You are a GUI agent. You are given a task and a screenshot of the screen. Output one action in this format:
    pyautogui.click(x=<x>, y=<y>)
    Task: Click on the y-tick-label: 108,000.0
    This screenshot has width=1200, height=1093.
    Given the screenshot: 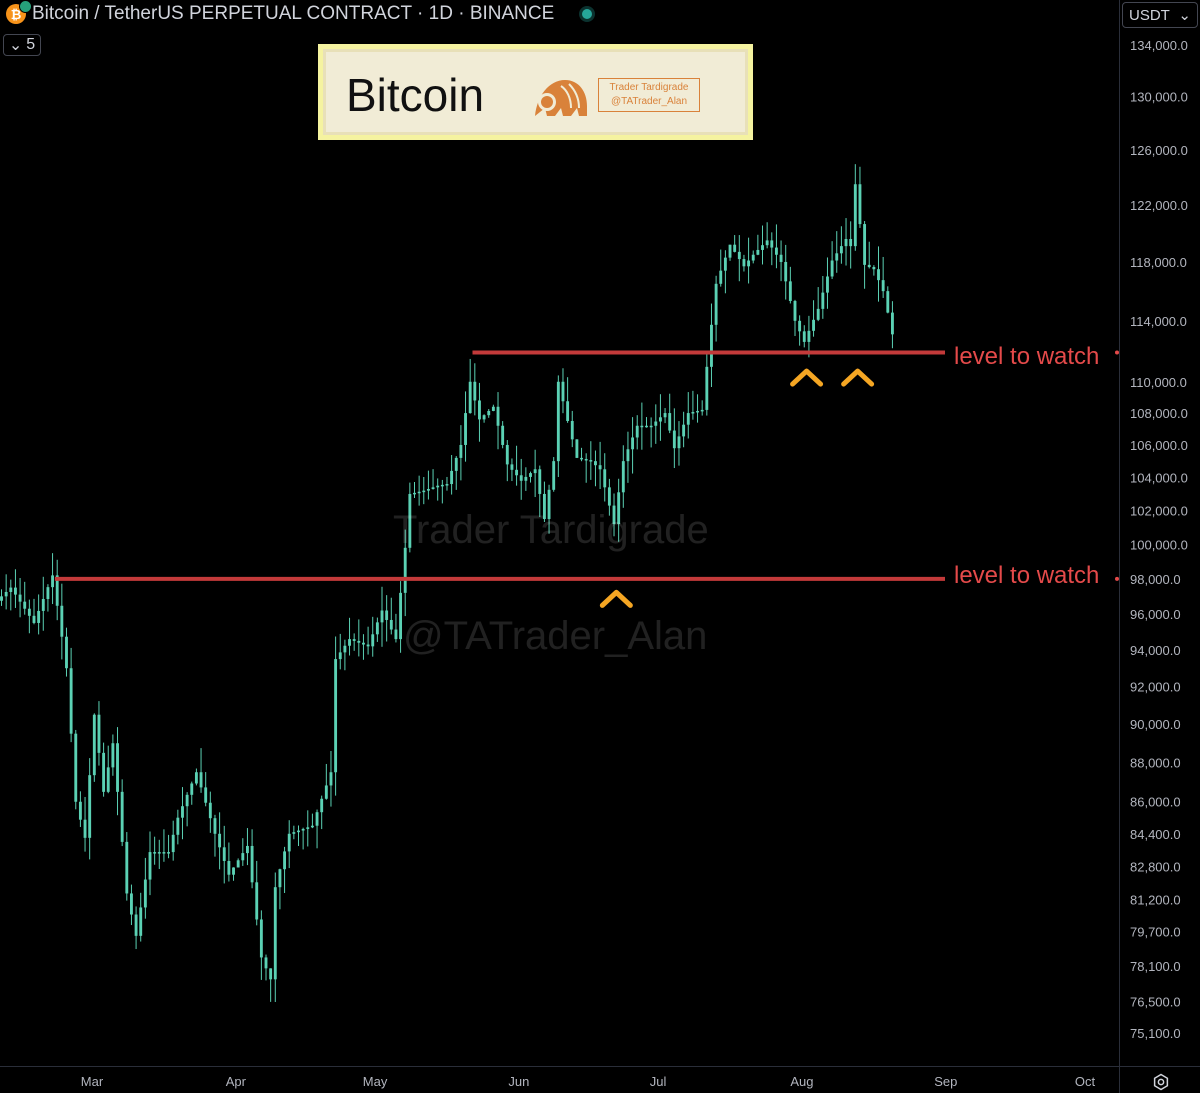 What is the action you would take?
    pyautogui.click(x=1159, y=413)
    